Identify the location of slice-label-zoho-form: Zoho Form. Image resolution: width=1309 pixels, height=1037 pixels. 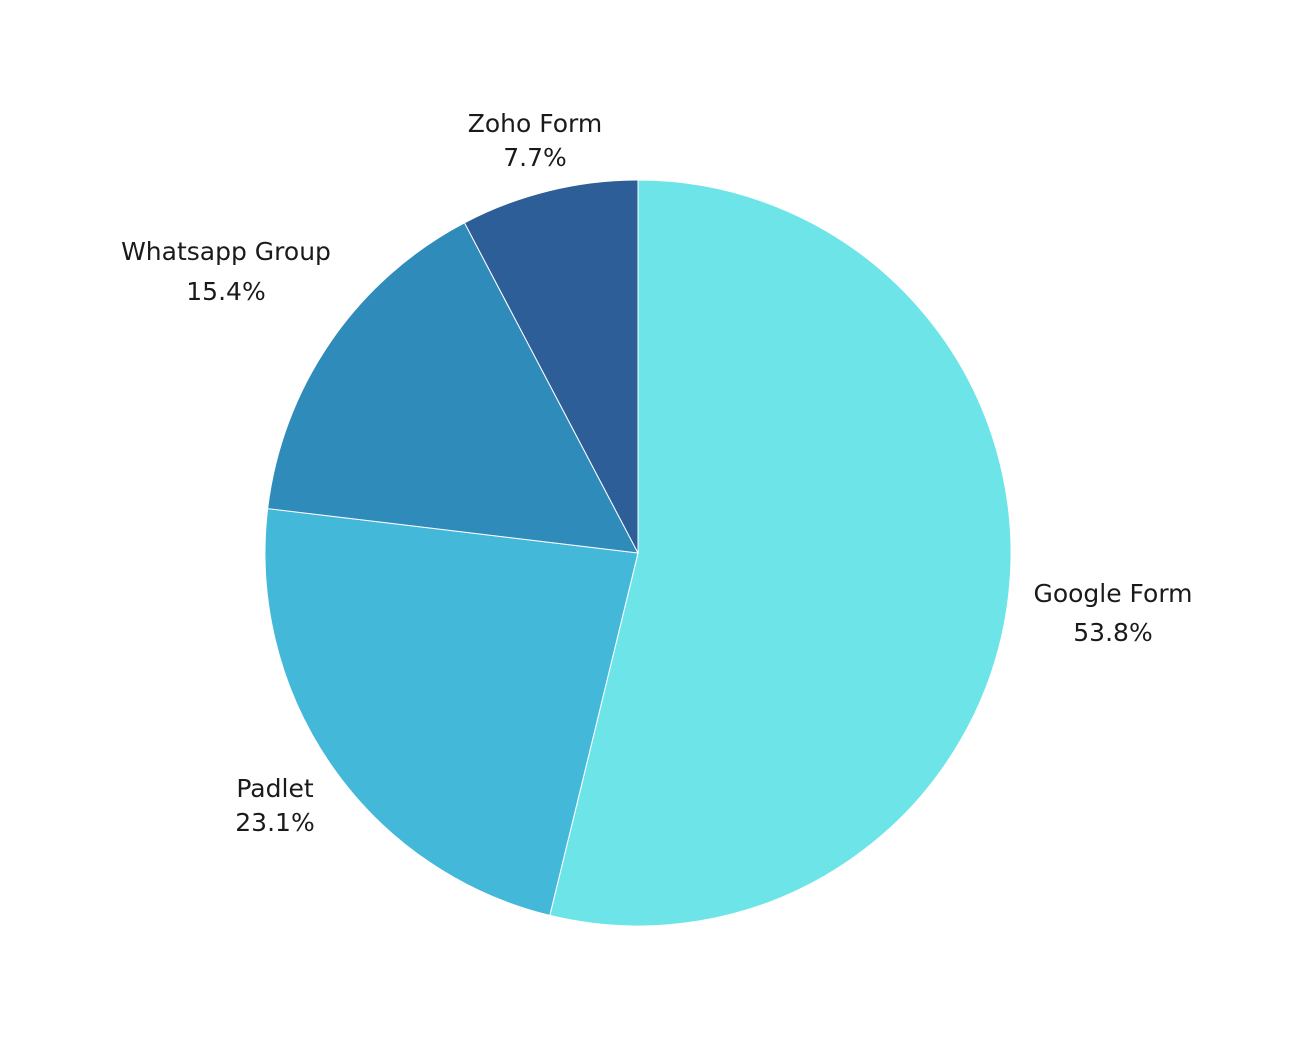
(535, 123).